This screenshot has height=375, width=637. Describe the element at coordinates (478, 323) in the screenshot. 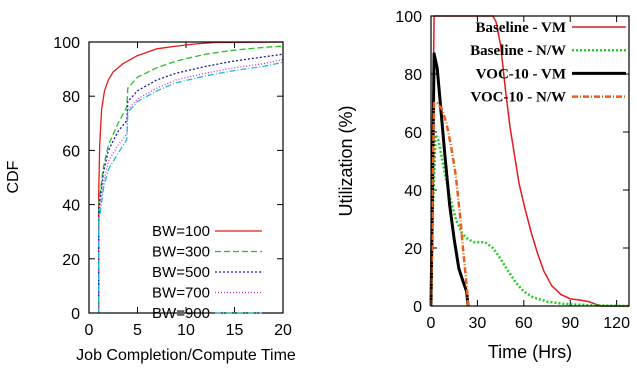

I see `x-tick-label: 30` at that location.